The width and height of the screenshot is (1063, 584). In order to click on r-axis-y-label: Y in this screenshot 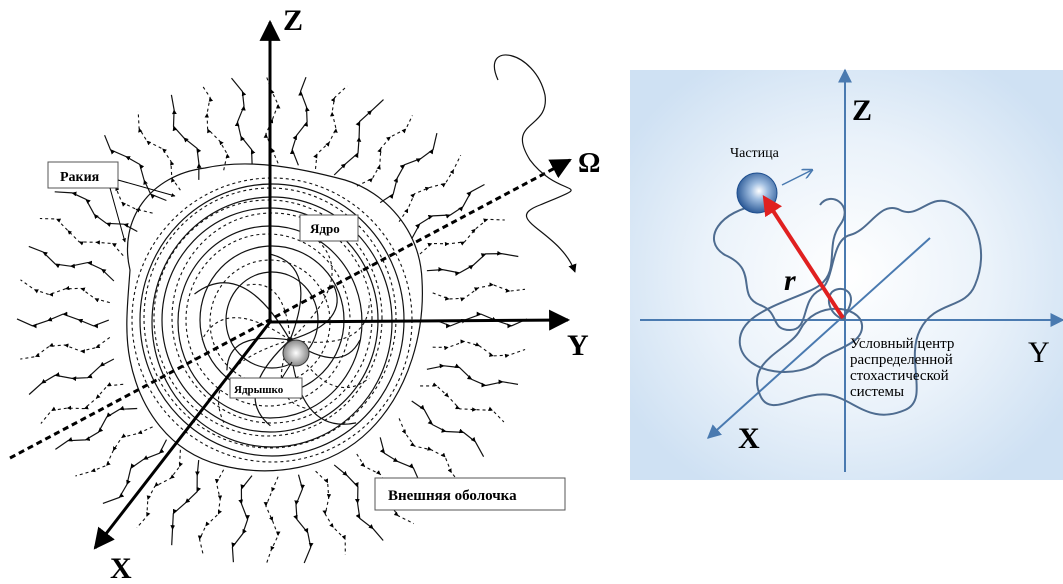, I will do `click(1039, 352)`.